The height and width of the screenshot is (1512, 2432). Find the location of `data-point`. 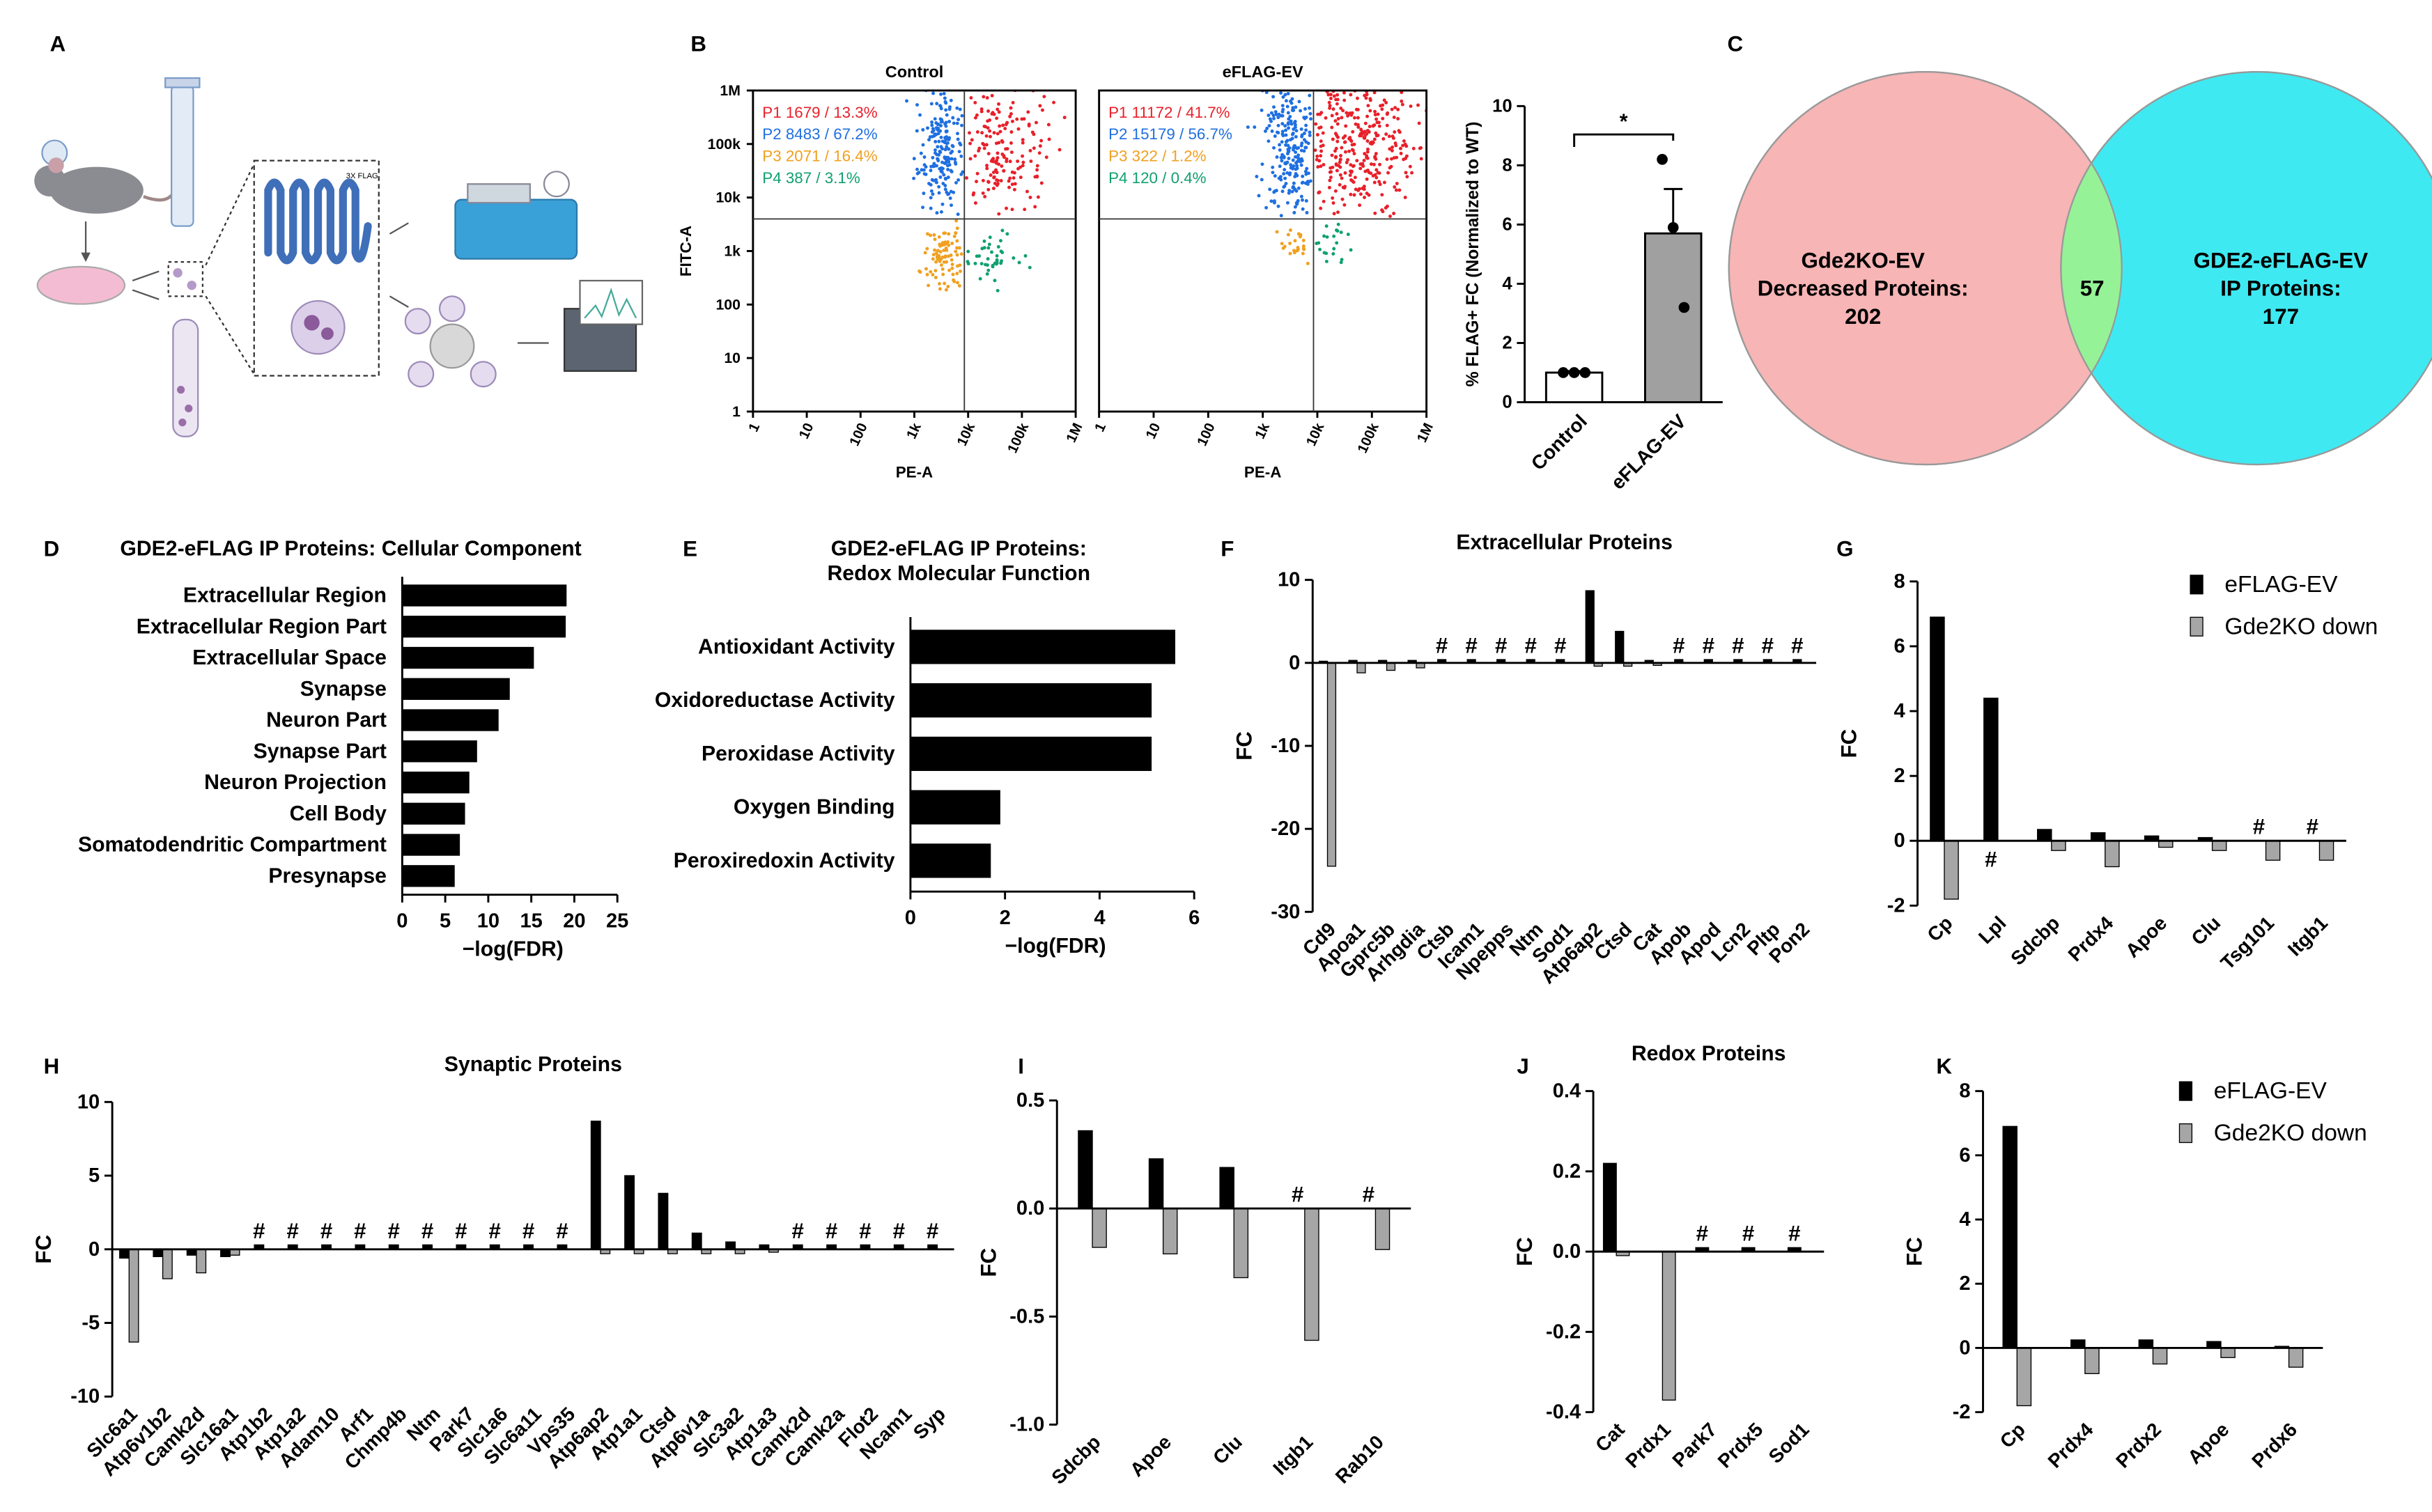

data-point is located at coordinates (1684, 307).